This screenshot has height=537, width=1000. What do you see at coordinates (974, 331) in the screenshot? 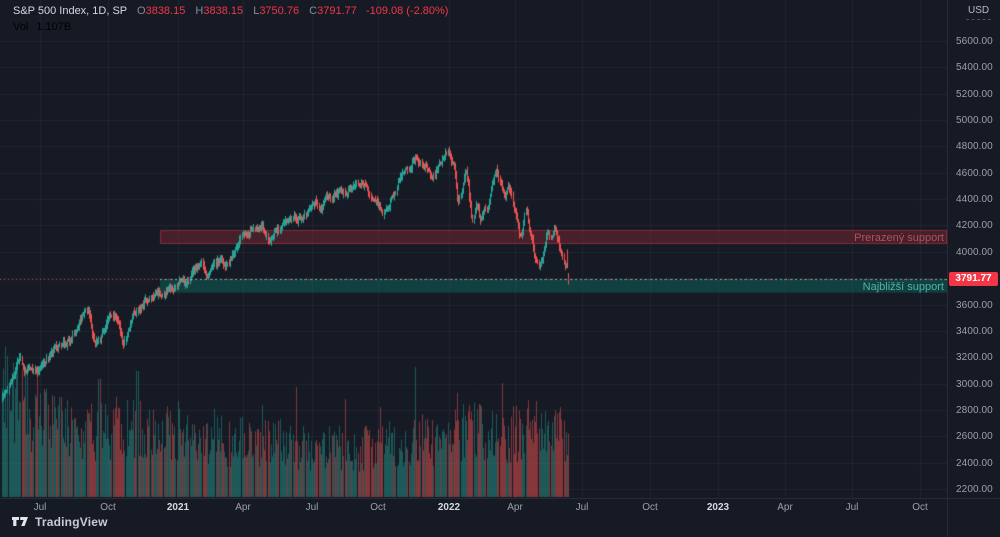
I see `price-axis-label: 3400.00` at bounding box center [974, 331].